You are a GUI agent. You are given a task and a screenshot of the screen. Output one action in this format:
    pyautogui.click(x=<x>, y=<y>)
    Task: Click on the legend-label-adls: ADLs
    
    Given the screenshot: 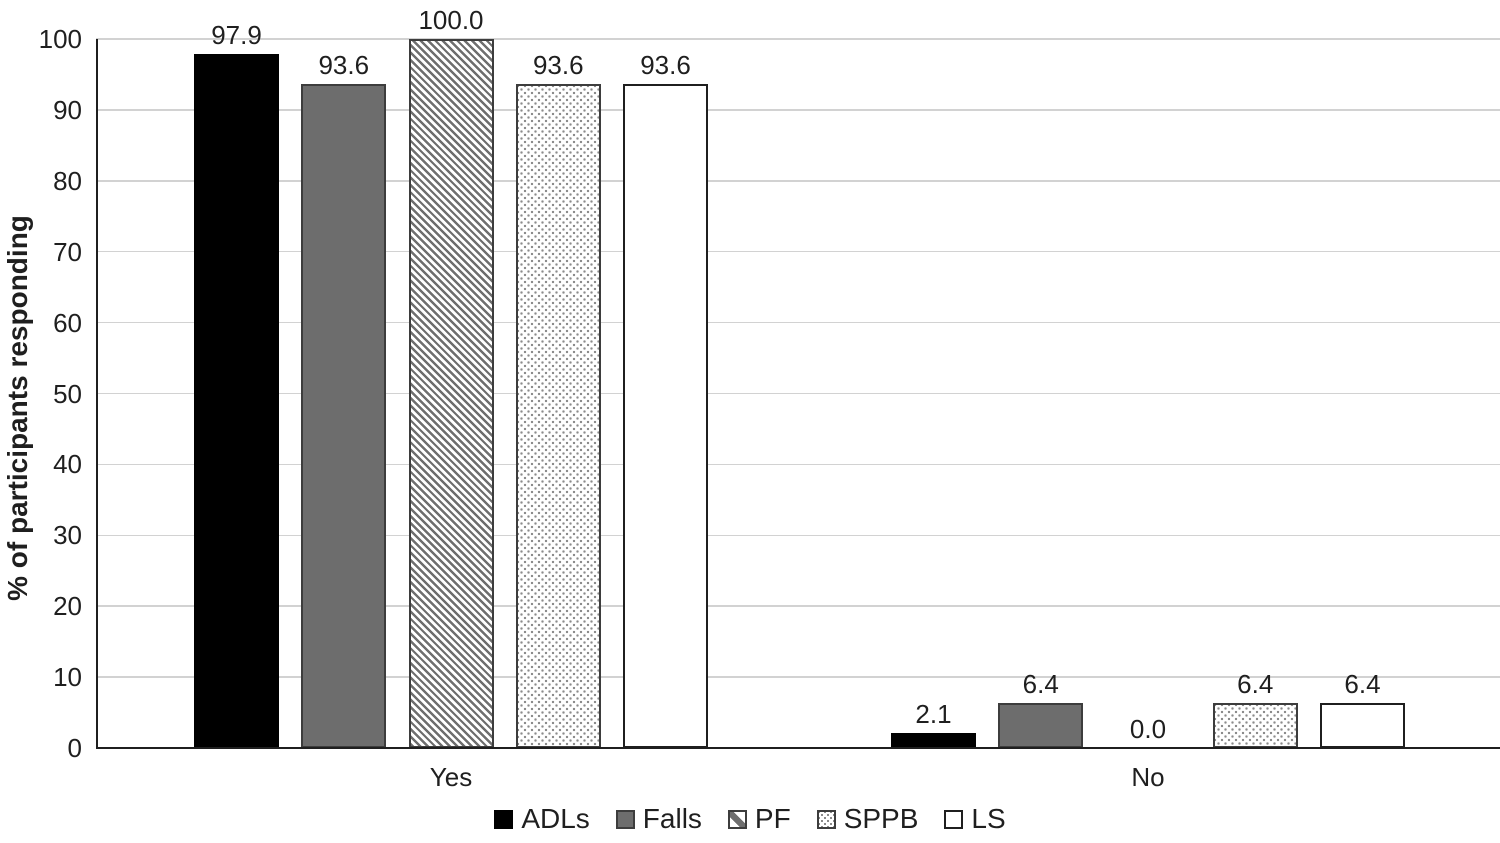 What is the action you would take?
    pyautogui.click(x=555, y=818)
    